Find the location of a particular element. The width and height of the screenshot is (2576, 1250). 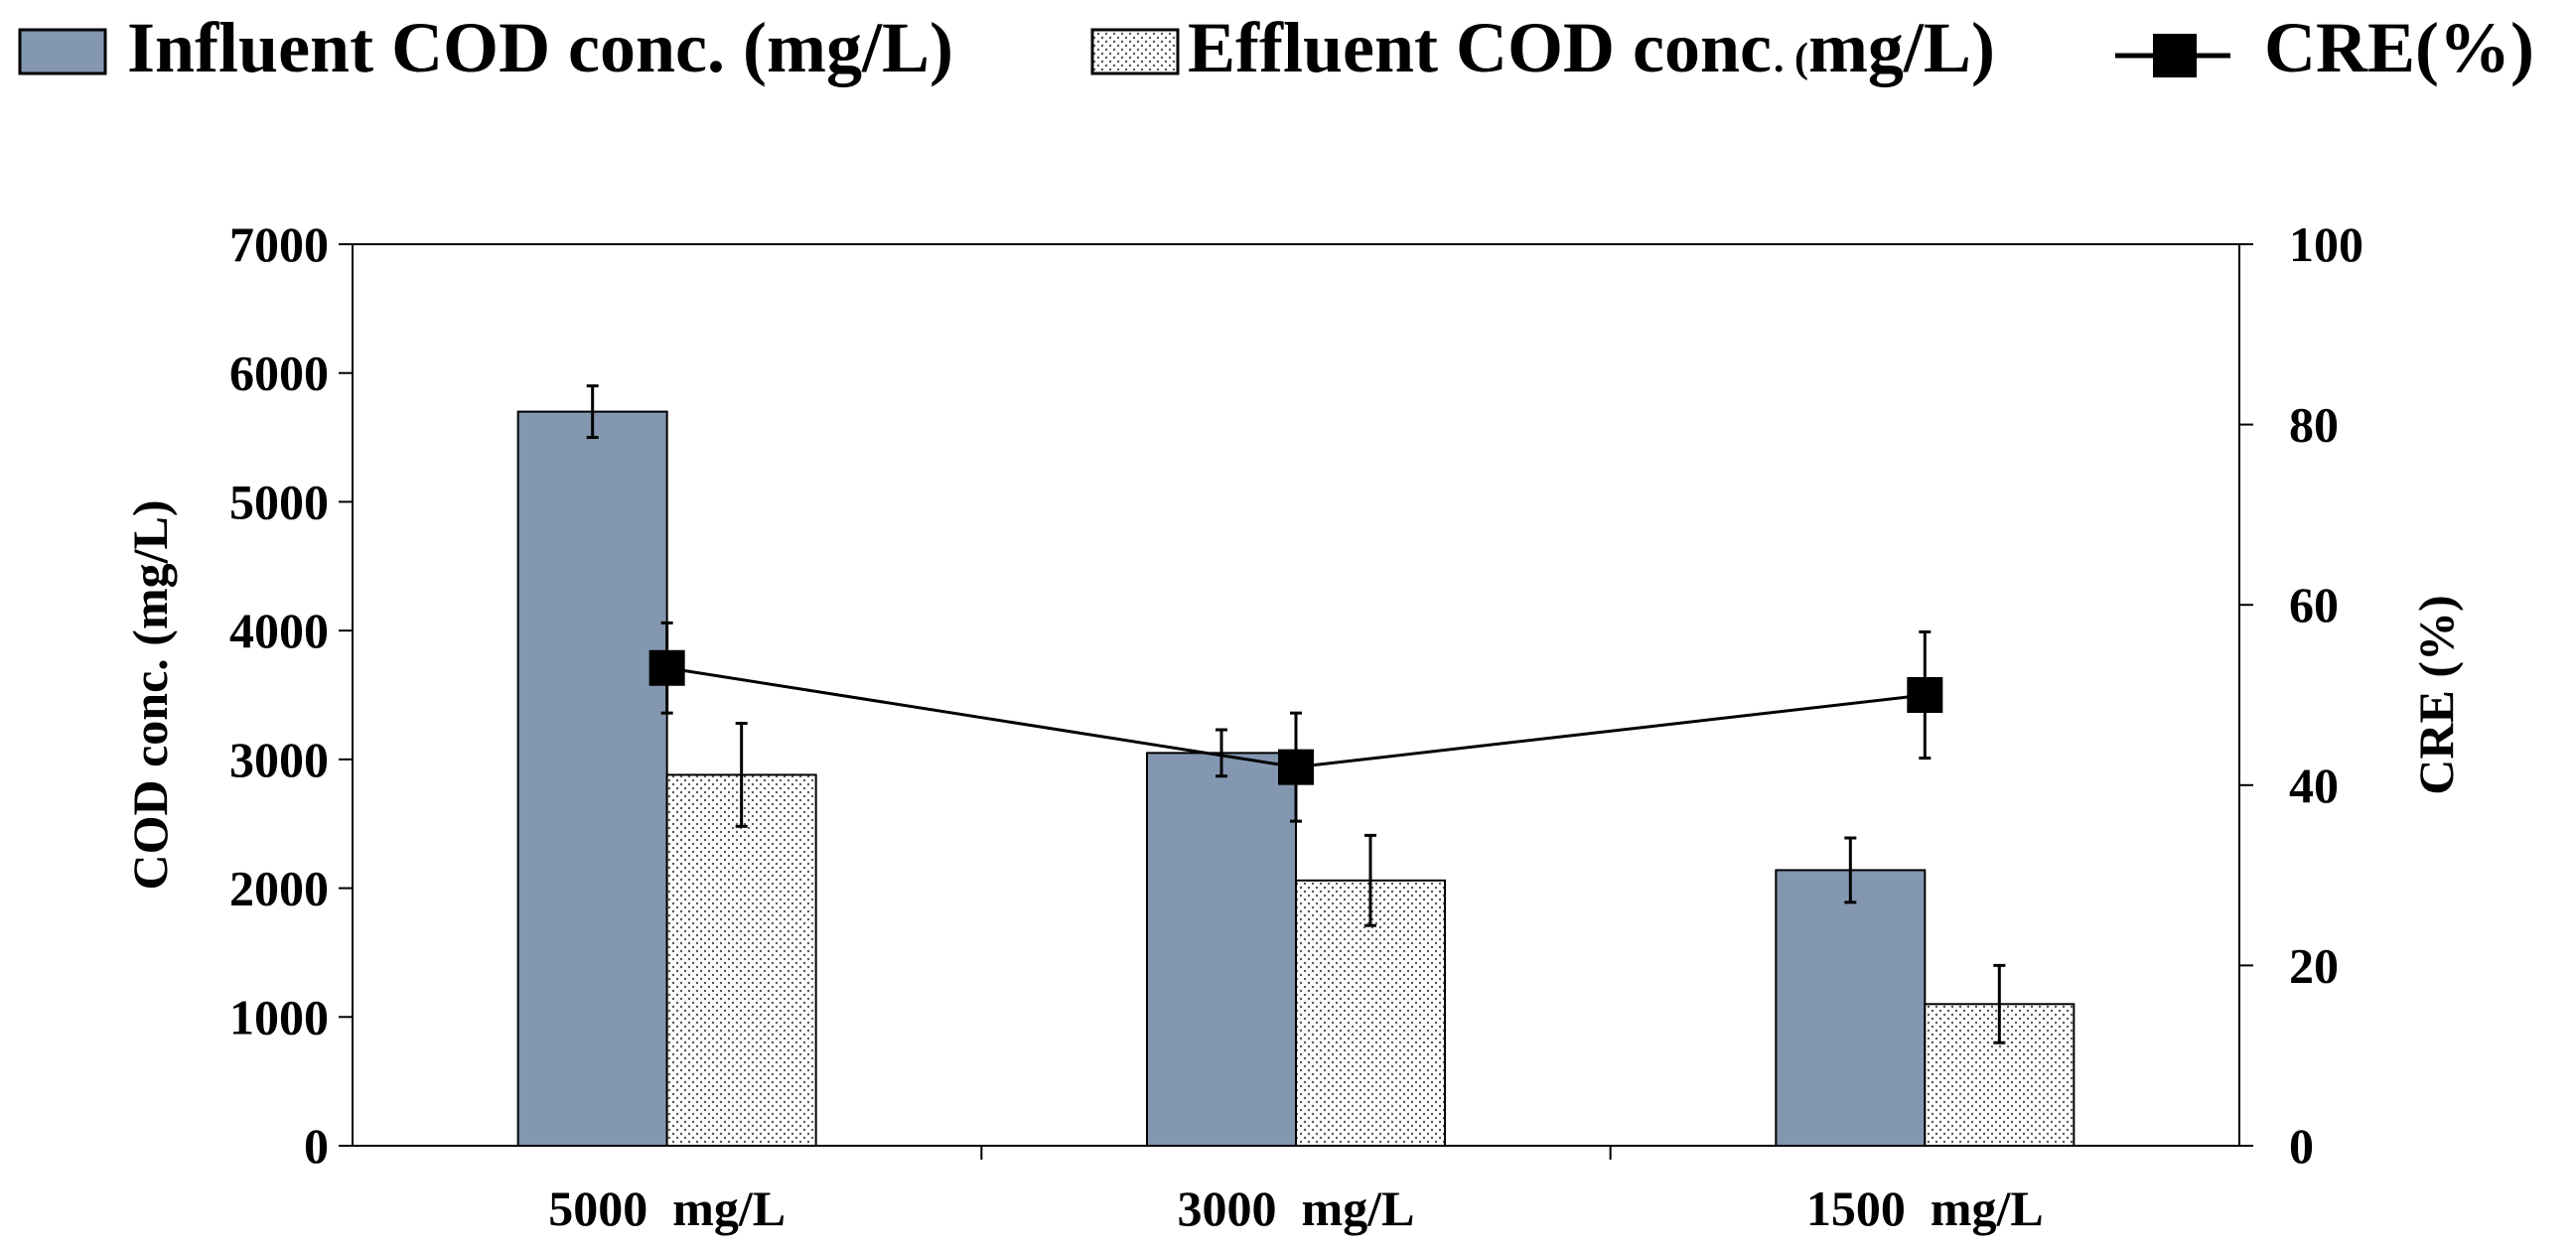

y-axis-right-title: CRE (%) is located at coordinates (2436, 694).